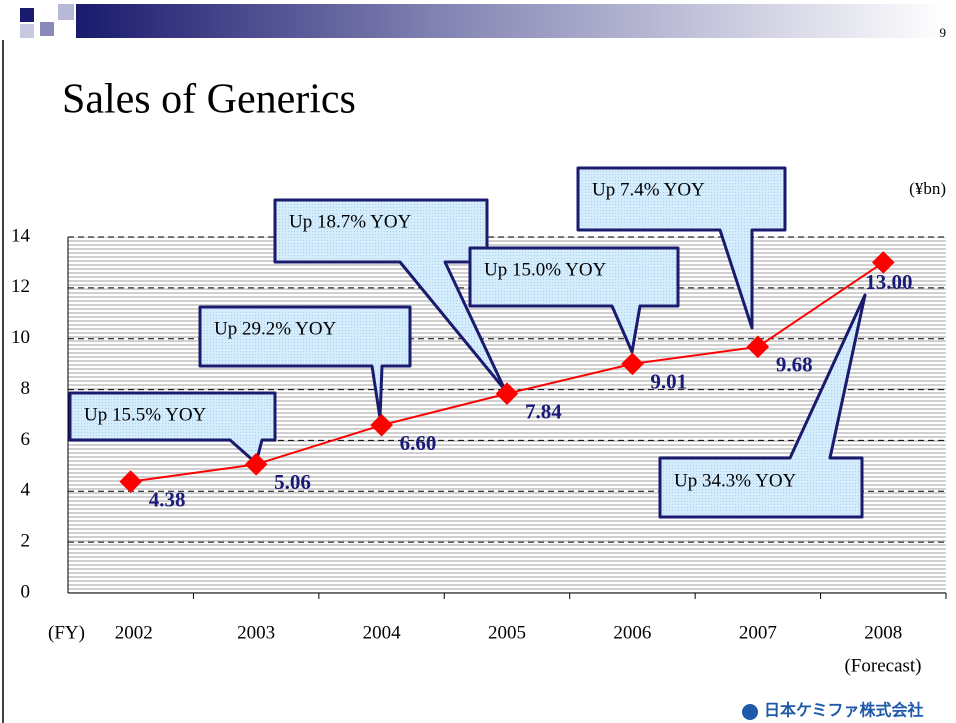 The height and width of the screenshot is (723, 956). What do you see at coordinates (167, 499) in the screenshot?
I see `value-label: 4.38` at bounding box center [167, 499].